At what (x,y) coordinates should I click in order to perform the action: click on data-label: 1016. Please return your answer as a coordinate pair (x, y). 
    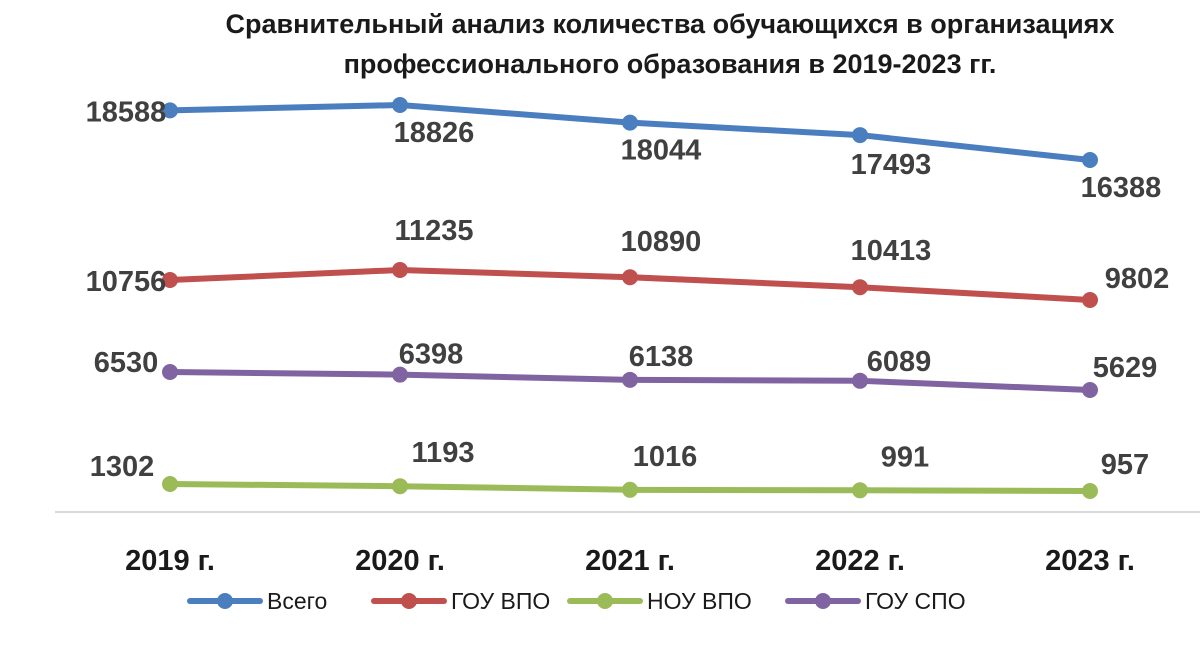
    Looking at the image, I should click on (665, 457).